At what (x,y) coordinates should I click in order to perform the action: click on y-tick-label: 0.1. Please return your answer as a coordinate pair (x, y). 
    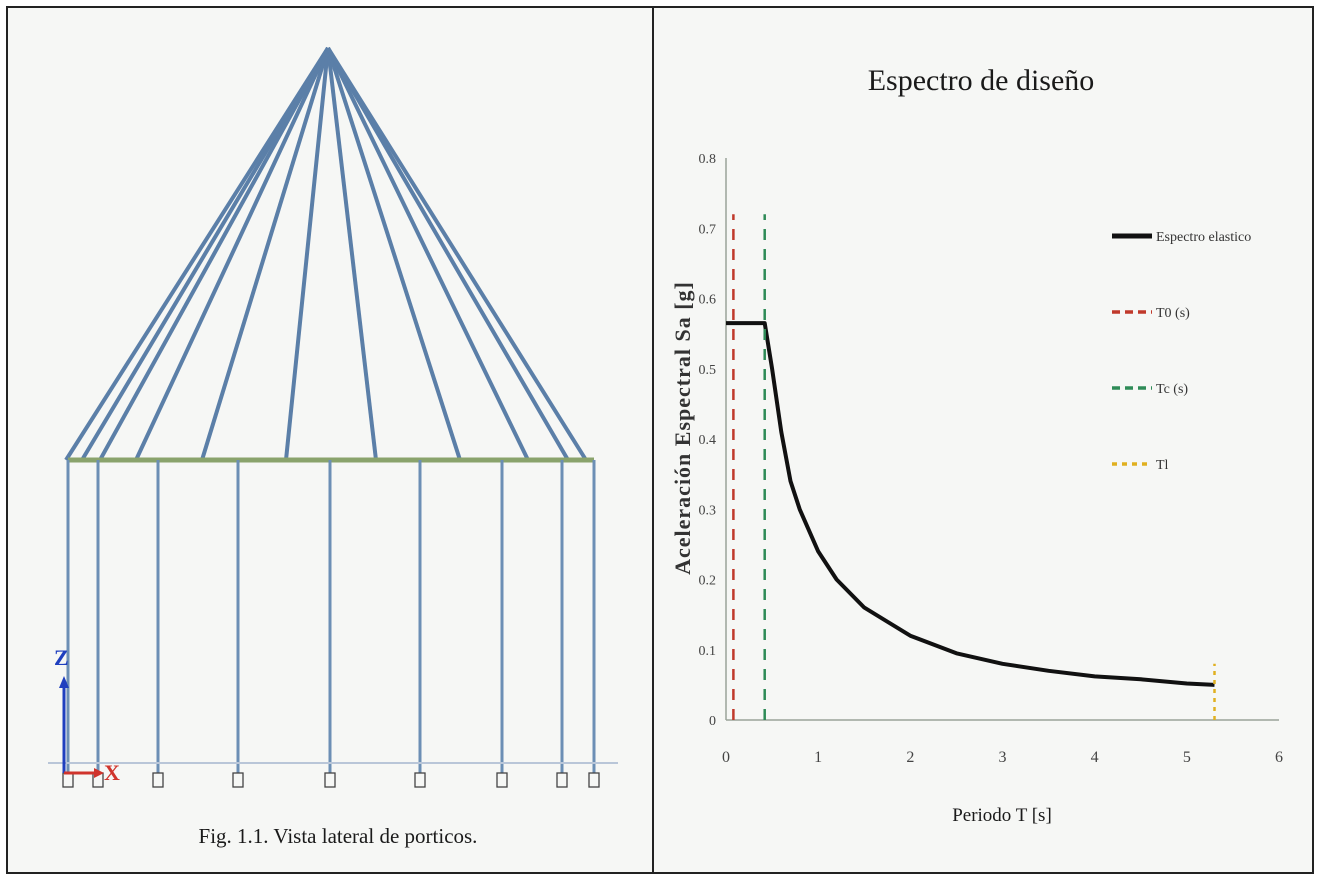
    Looking at the image, I should click on (708, 651).